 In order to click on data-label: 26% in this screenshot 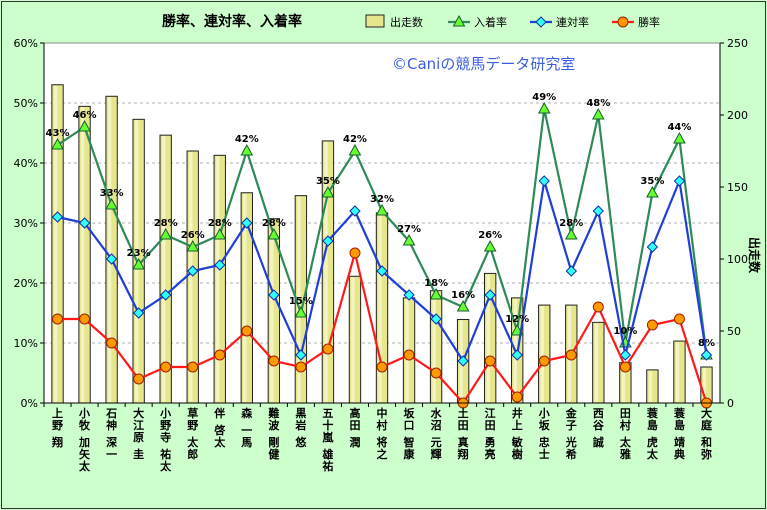, I will do `click(490, 235)`.